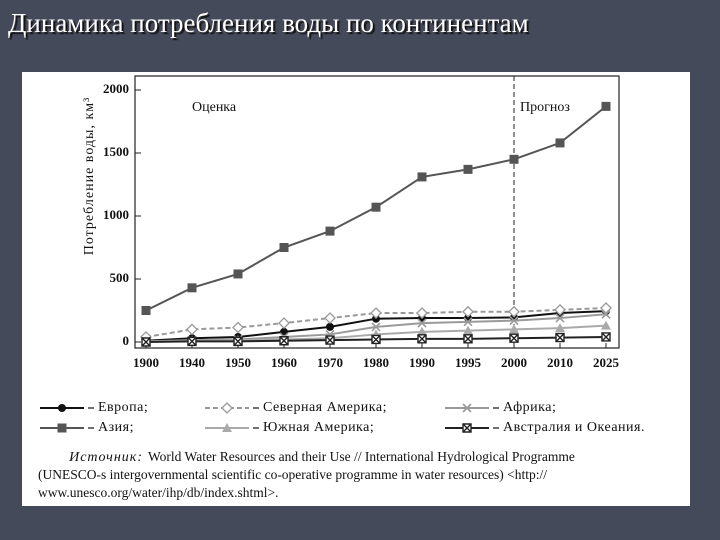 The height and width of the screenshot is (540, 720). I want to click on legend-label: Северная Америка;, so click(325, 407).